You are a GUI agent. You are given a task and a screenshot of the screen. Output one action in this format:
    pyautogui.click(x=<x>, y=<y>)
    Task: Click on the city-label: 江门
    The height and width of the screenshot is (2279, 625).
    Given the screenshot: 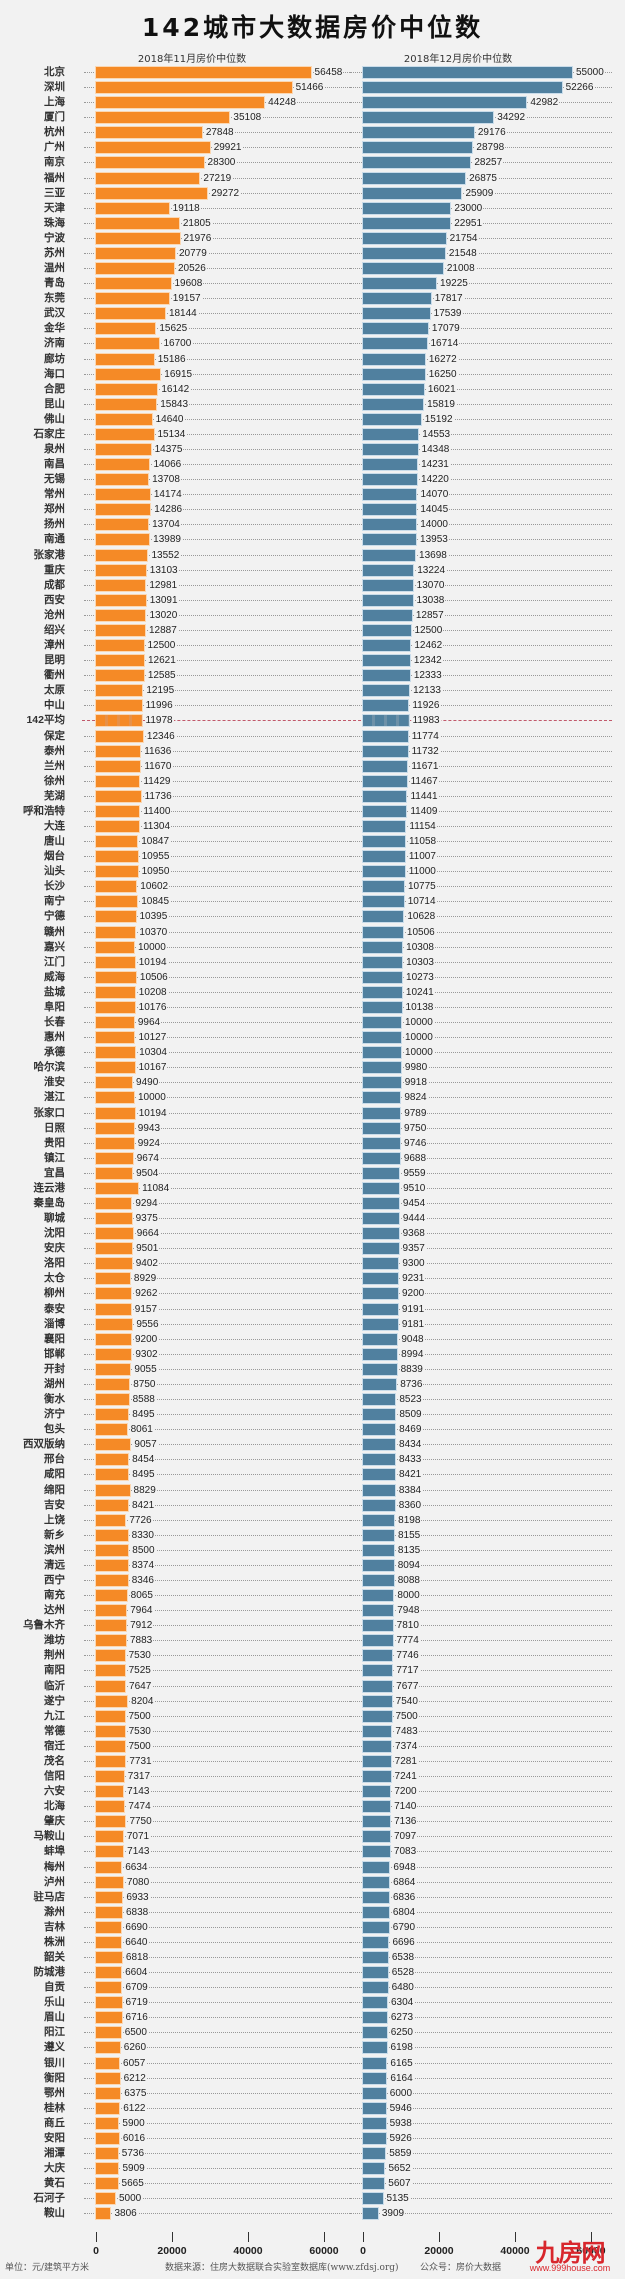 What is the action you would take?
    pyautogui.click(x=54, y=961)
    